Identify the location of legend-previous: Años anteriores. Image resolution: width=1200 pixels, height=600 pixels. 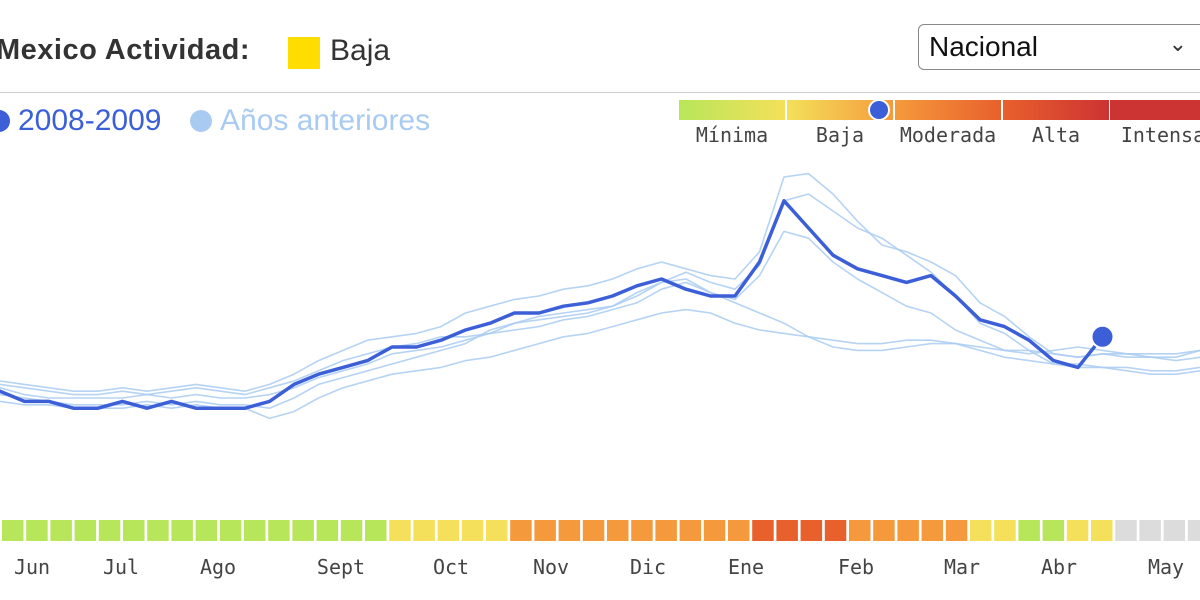
(310, 121).